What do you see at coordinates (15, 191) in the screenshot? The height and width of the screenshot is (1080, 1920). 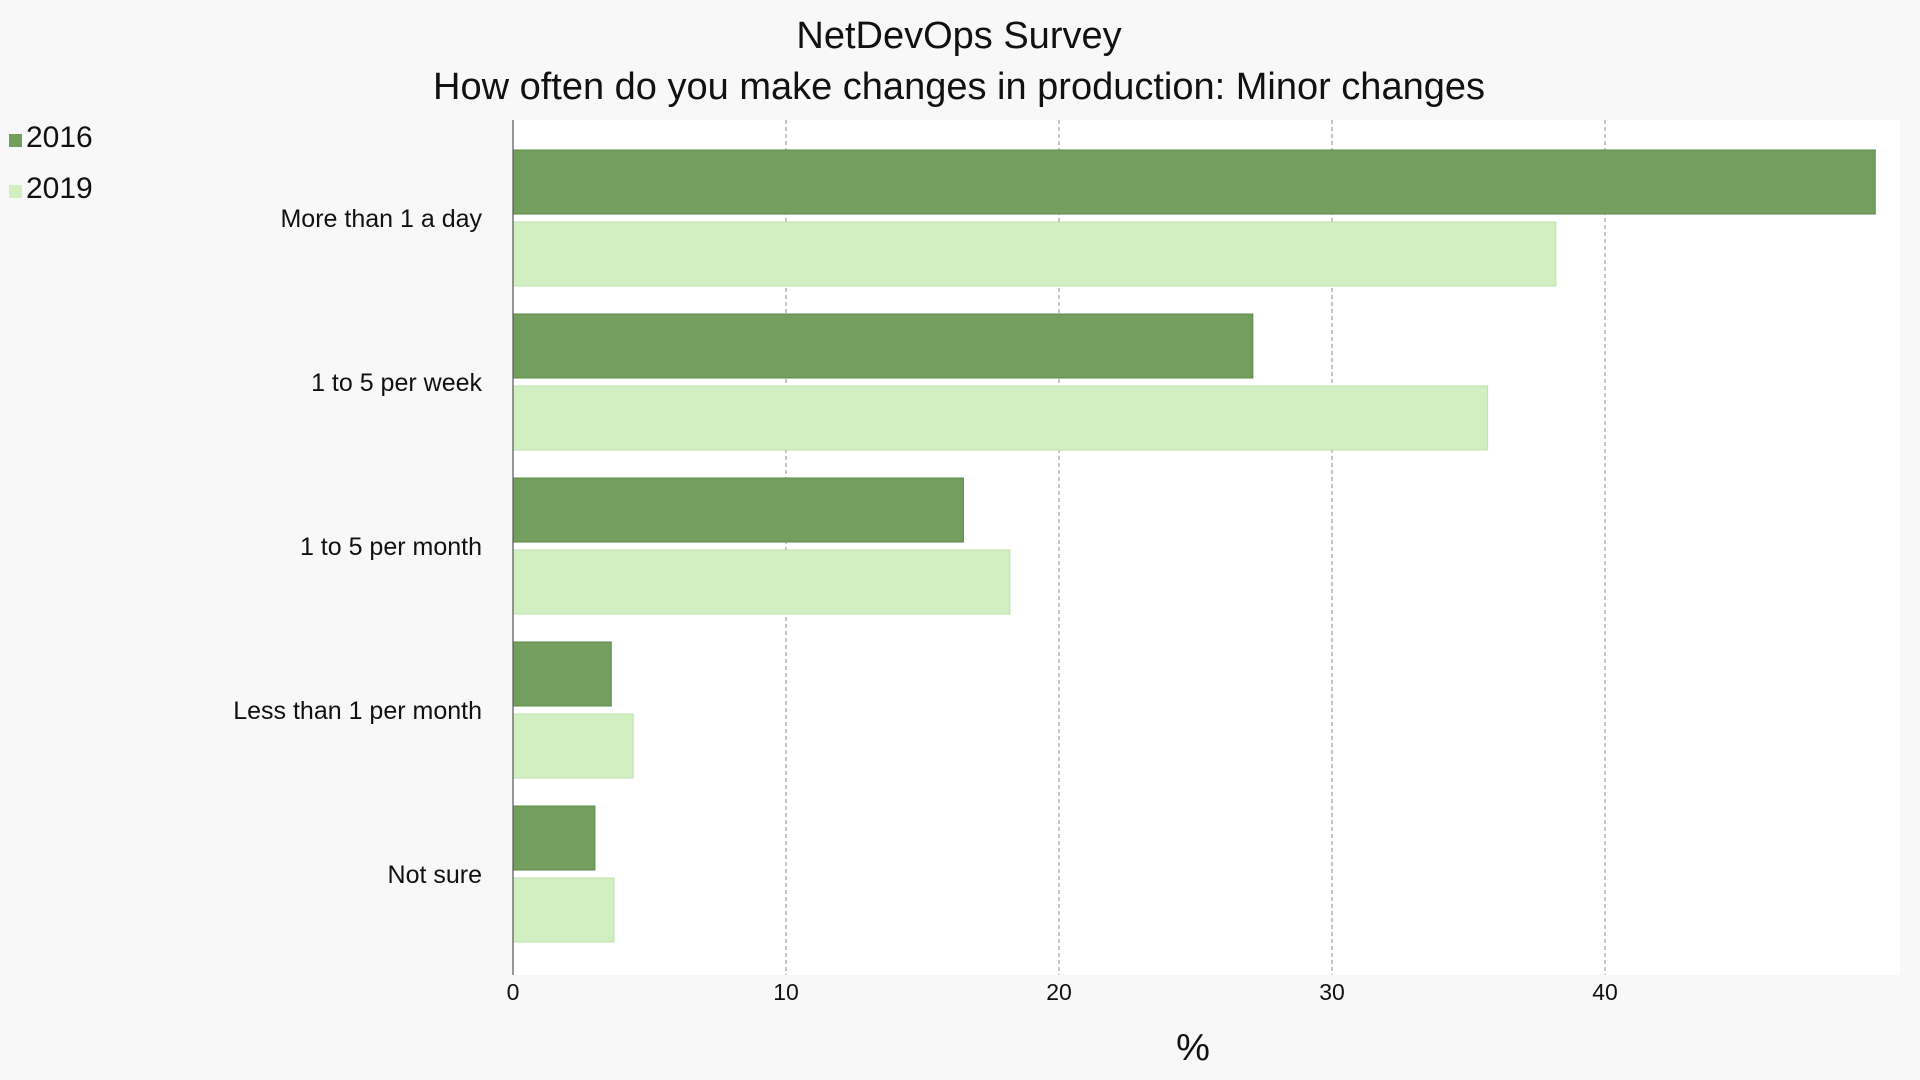 I see `legend-swatch-2019` at bounding box center [15, 191].